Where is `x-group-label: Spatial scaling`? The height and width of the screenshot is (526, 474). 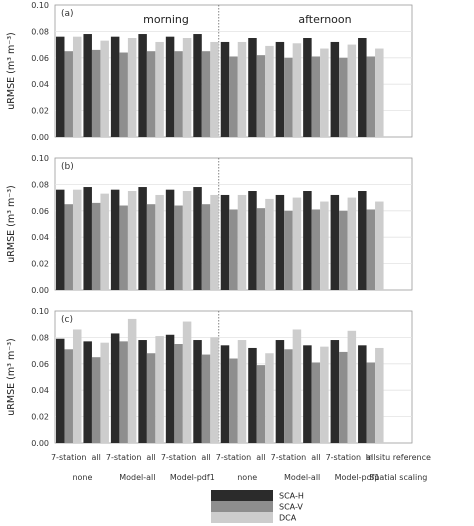
x-group-label: Spatial scaling is located at coordinates (398, 477).